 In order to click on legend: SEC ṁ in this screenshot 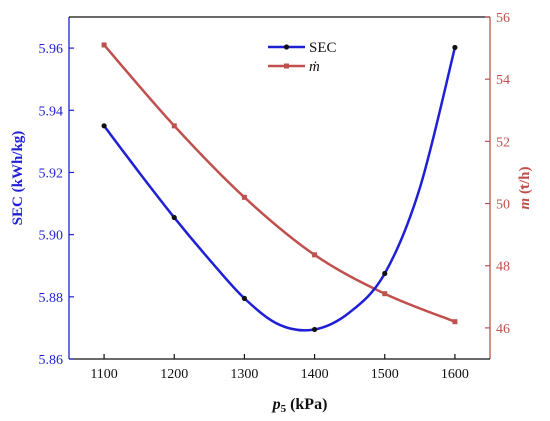, I will do `click(302, 57)`.